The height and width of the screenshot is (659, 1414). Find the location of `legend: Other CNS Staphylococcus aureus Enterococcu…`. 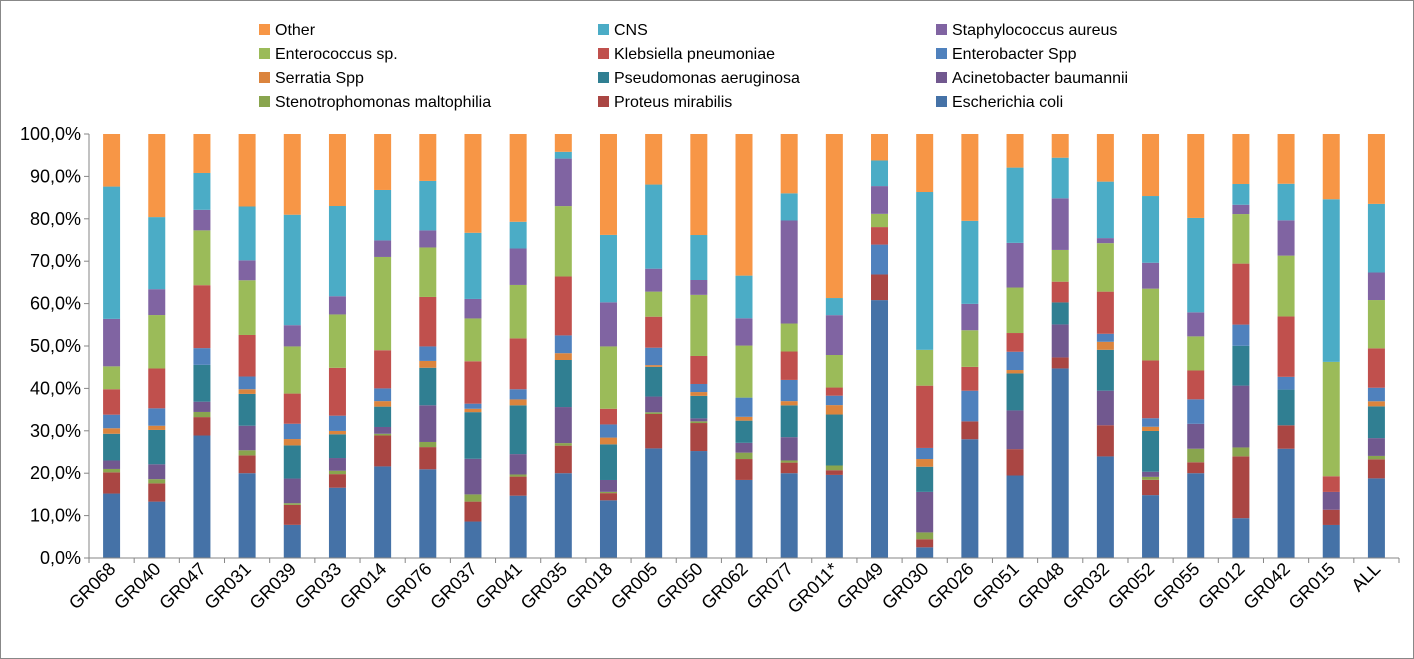

legend: Other CNS Staphylococcus aureus Enterococcu… is located at coordinates (693, 66).